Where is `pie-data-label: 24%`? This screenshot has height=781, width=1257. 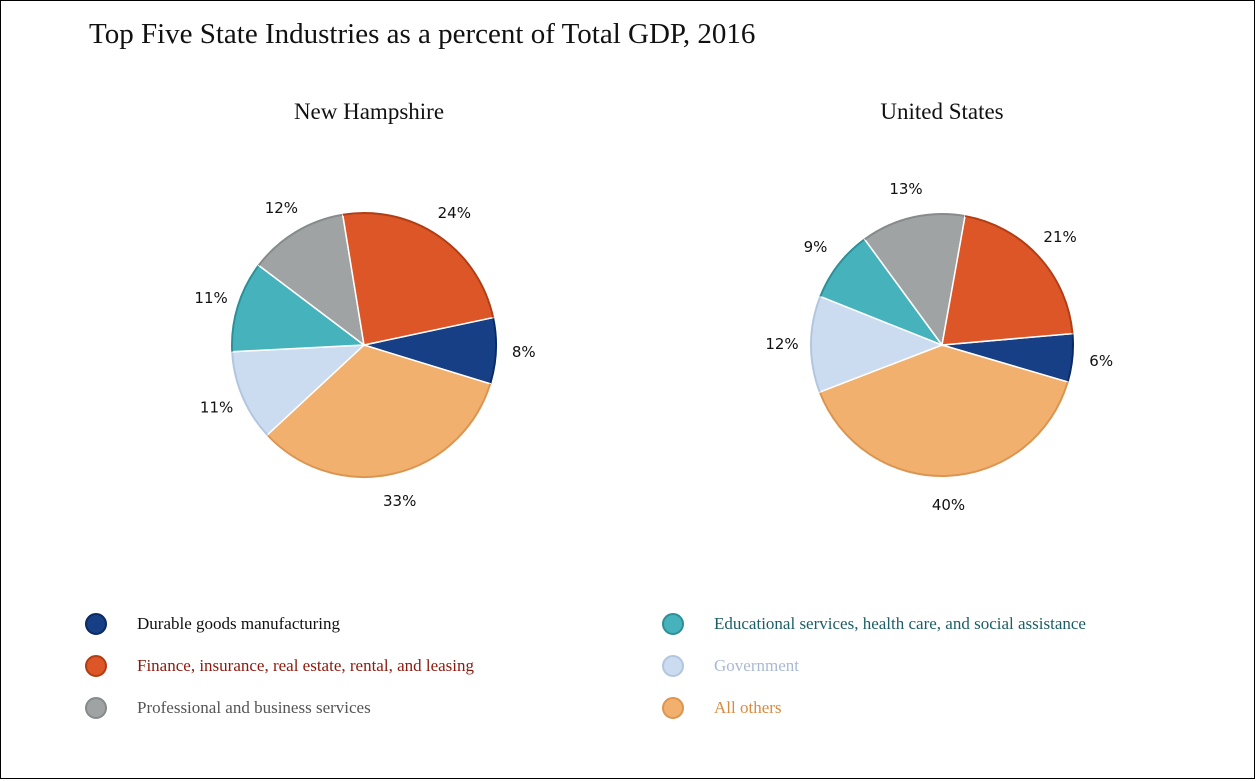 pie-data-label: 24% is located at coordinates (454, 213).